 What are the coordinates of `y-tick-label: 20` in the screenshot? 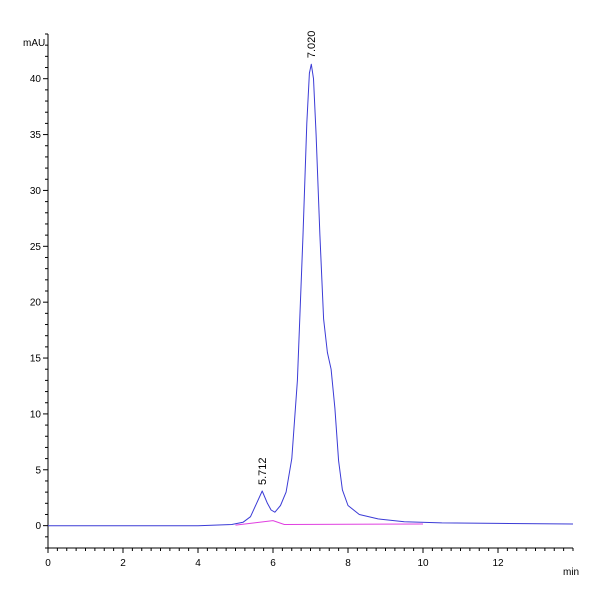 It's located at (36, 303).